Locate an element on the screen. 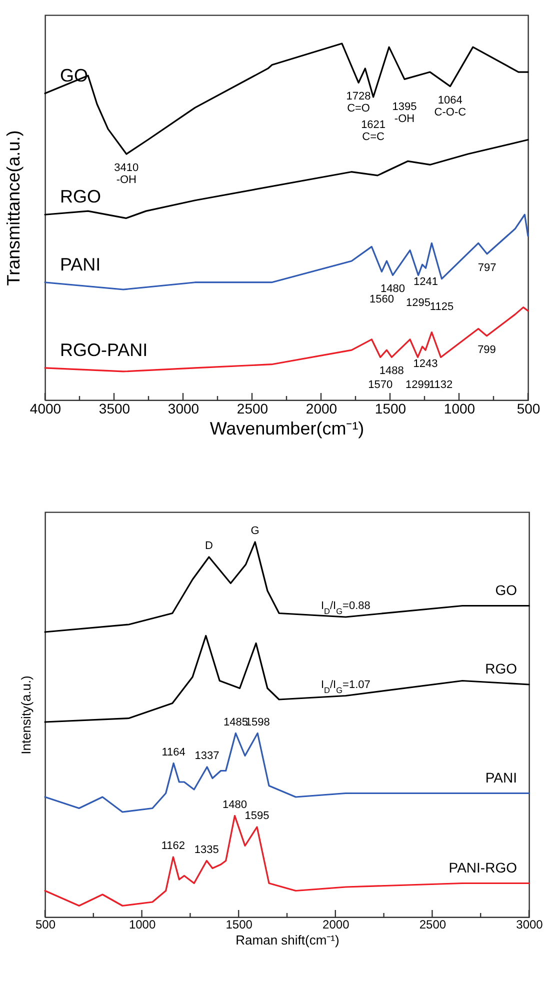 This screenshot has width=558, height=983. annotation: 1335 is located at coordinates (206, 850).